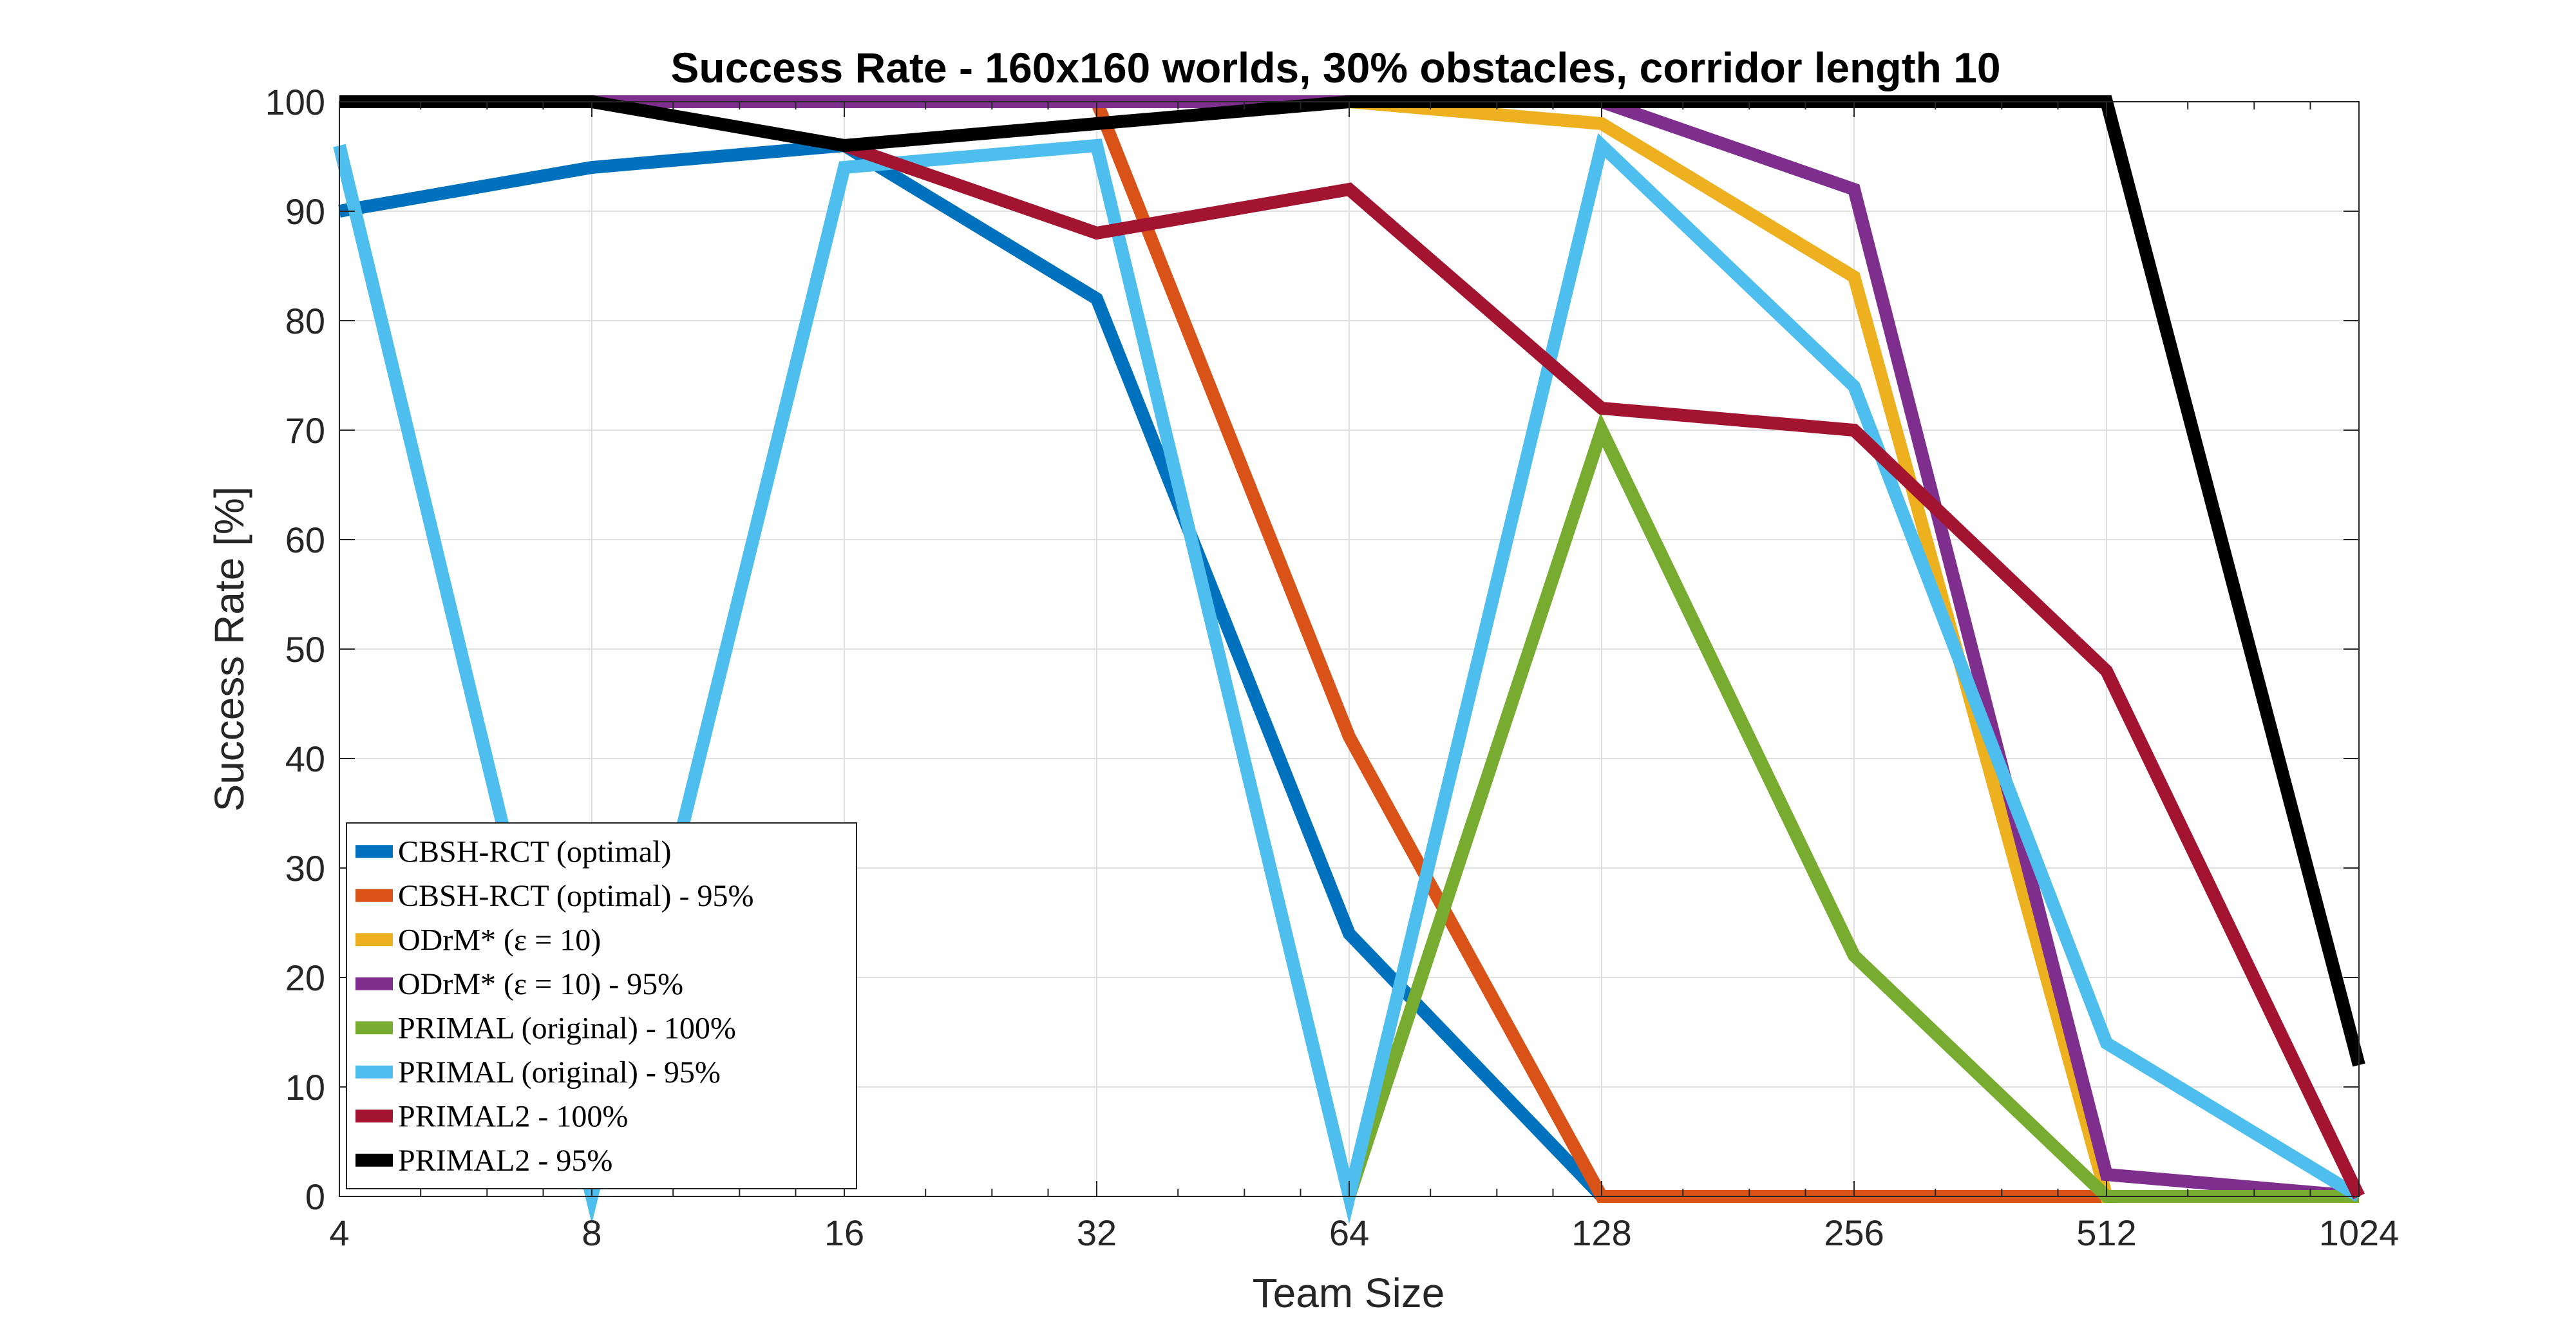 This screenshot has width=2576, height=1331. Describe the element at coordinates (305, 430) in the screenshot. I see `y-tick-label: 70` at that location.